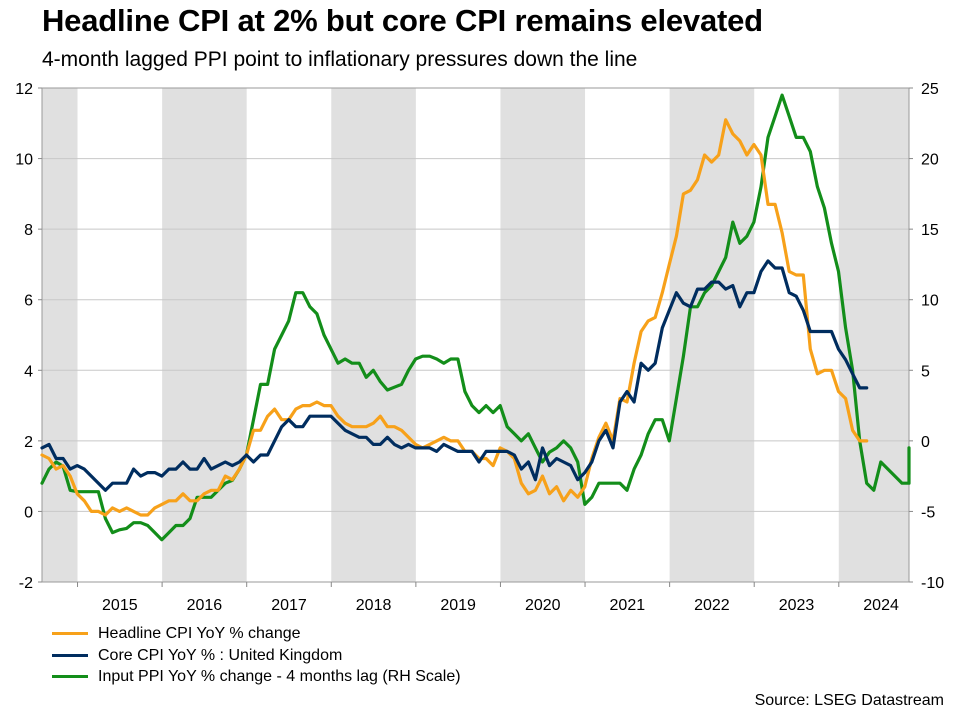 The height and width of the screenshot is (713, 956). Describe the element at coordinates (28, 371) in the screenshot. I see `left-tick-label: 4` at that location.